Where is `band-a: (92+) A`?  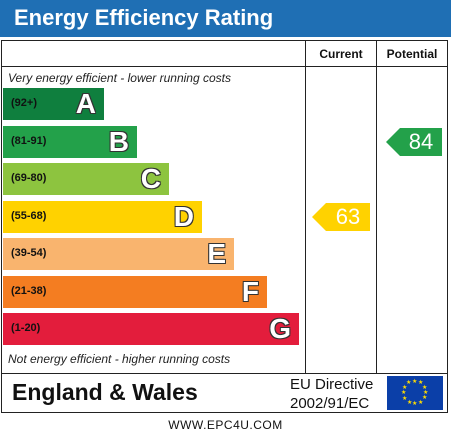 band-a: (92+) A is located at coordinates (53, 104).